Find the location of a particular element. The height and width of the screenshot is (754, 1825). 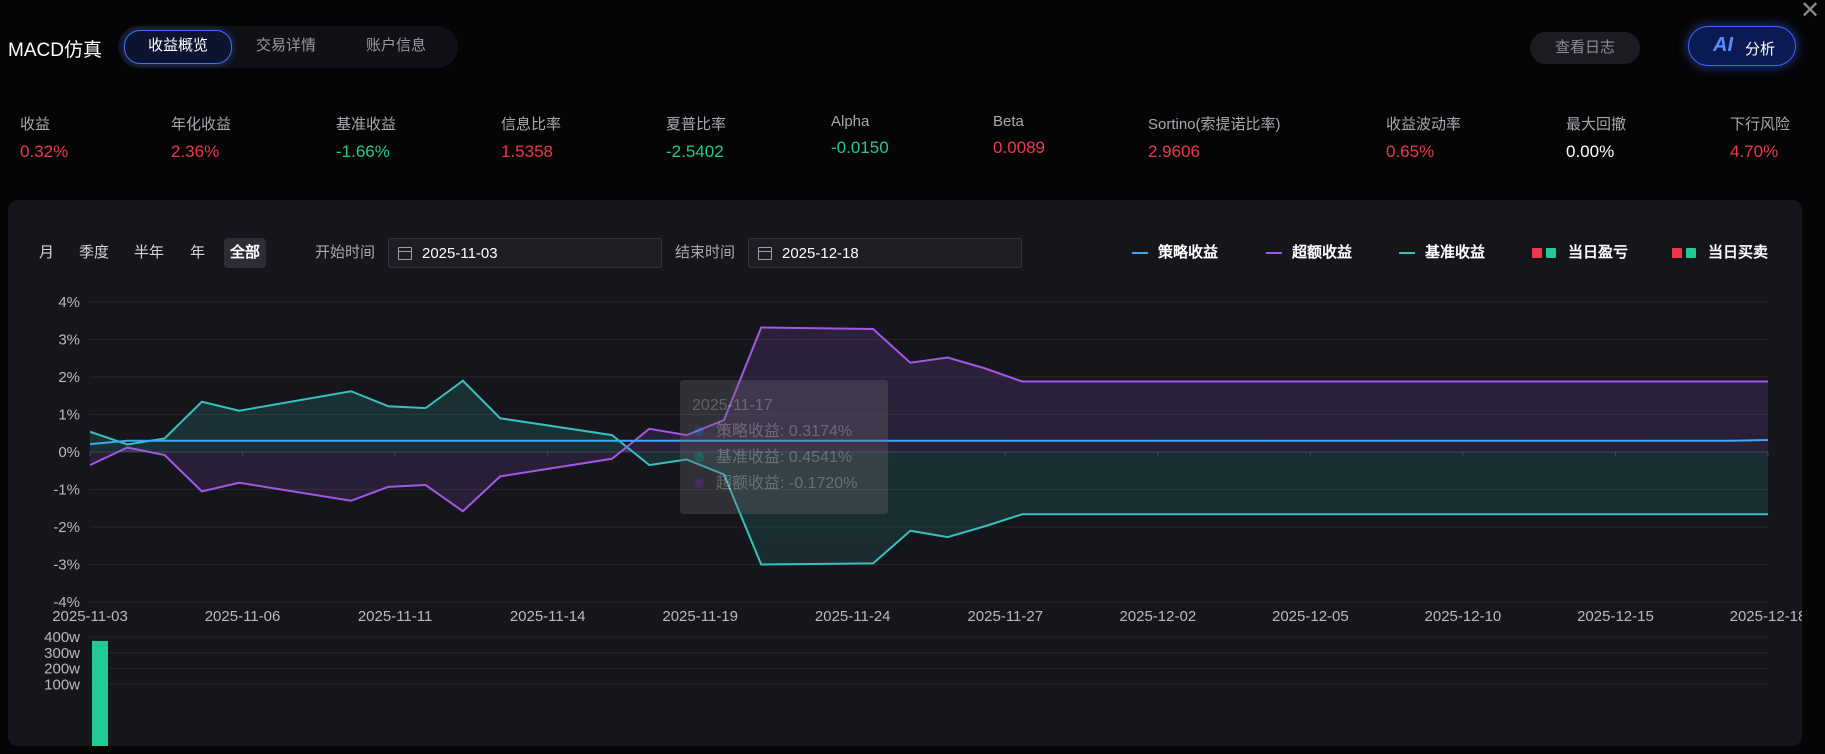

metric-value: 0.0089 is located at coordinates (1019, 147).